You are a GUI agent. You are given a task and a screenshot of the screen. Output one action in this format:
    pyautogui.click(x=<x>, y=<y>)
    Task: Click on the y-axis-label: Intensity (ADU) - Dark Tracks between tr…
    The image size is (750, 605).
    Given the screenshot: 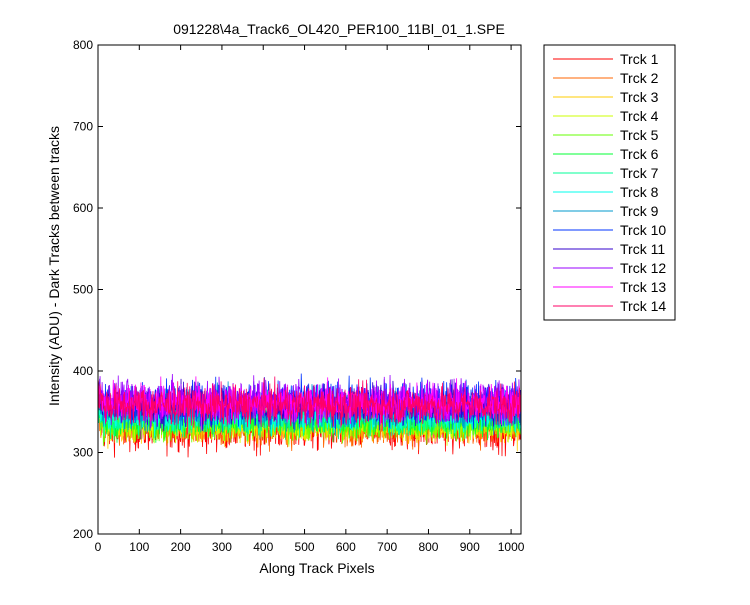 What is the action you would take?
    pyautogui.click(x=54, y=266)
    